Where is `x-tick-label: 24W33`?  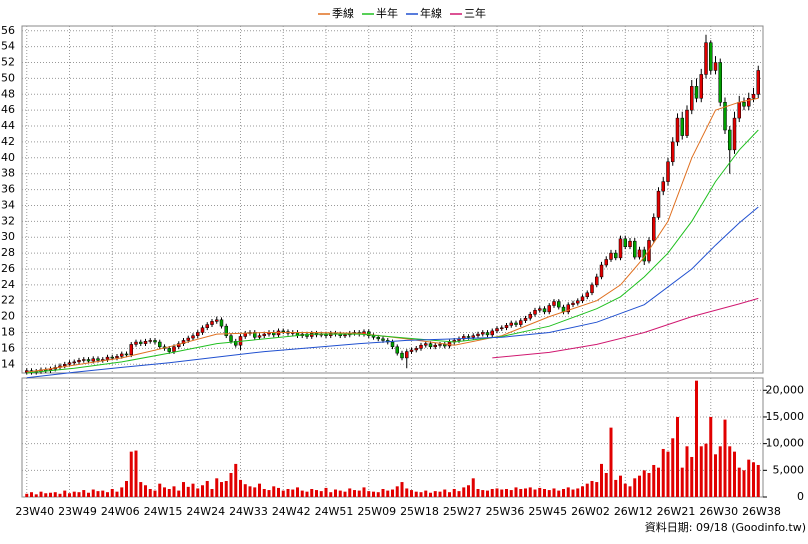 x-tick-label: 24W33 is located at coordinates (248, 511).